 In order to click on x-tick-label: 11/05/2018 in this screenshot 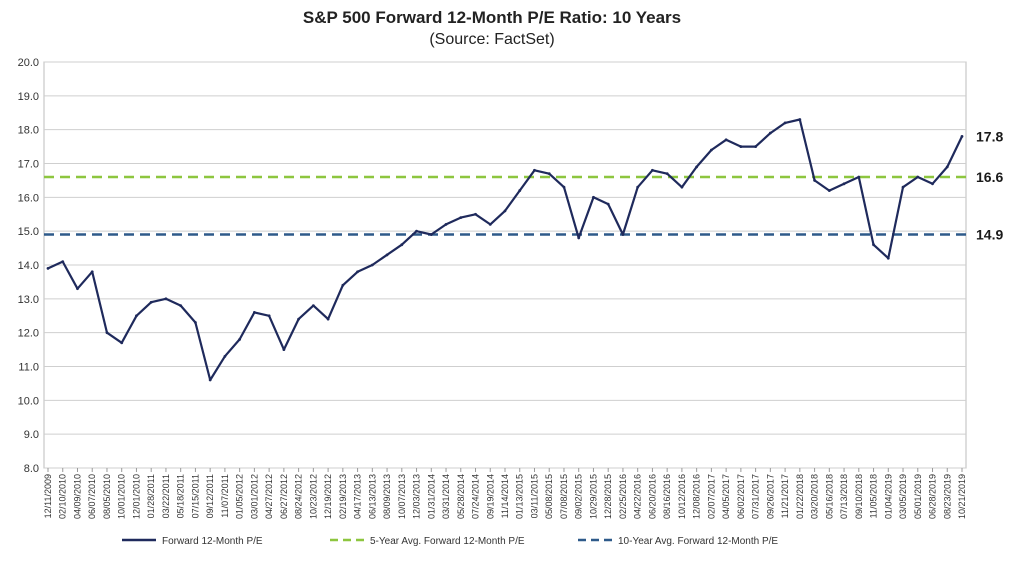, I will do `click(874, 496)`.